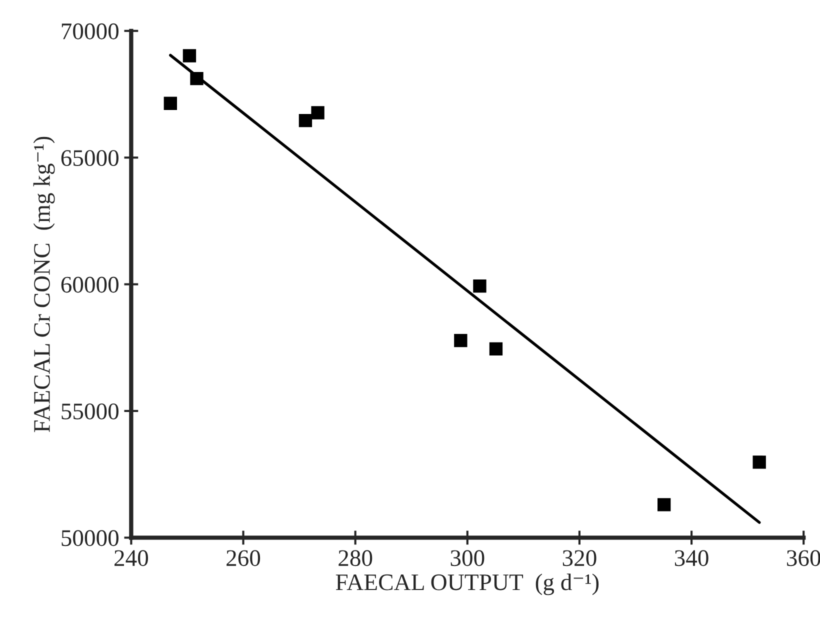 The width and height of the screenshot is (820, 618). Describe the element at coordinates (89, 158) in the screenshot. I see `y-tick-label: 65000` at that location.